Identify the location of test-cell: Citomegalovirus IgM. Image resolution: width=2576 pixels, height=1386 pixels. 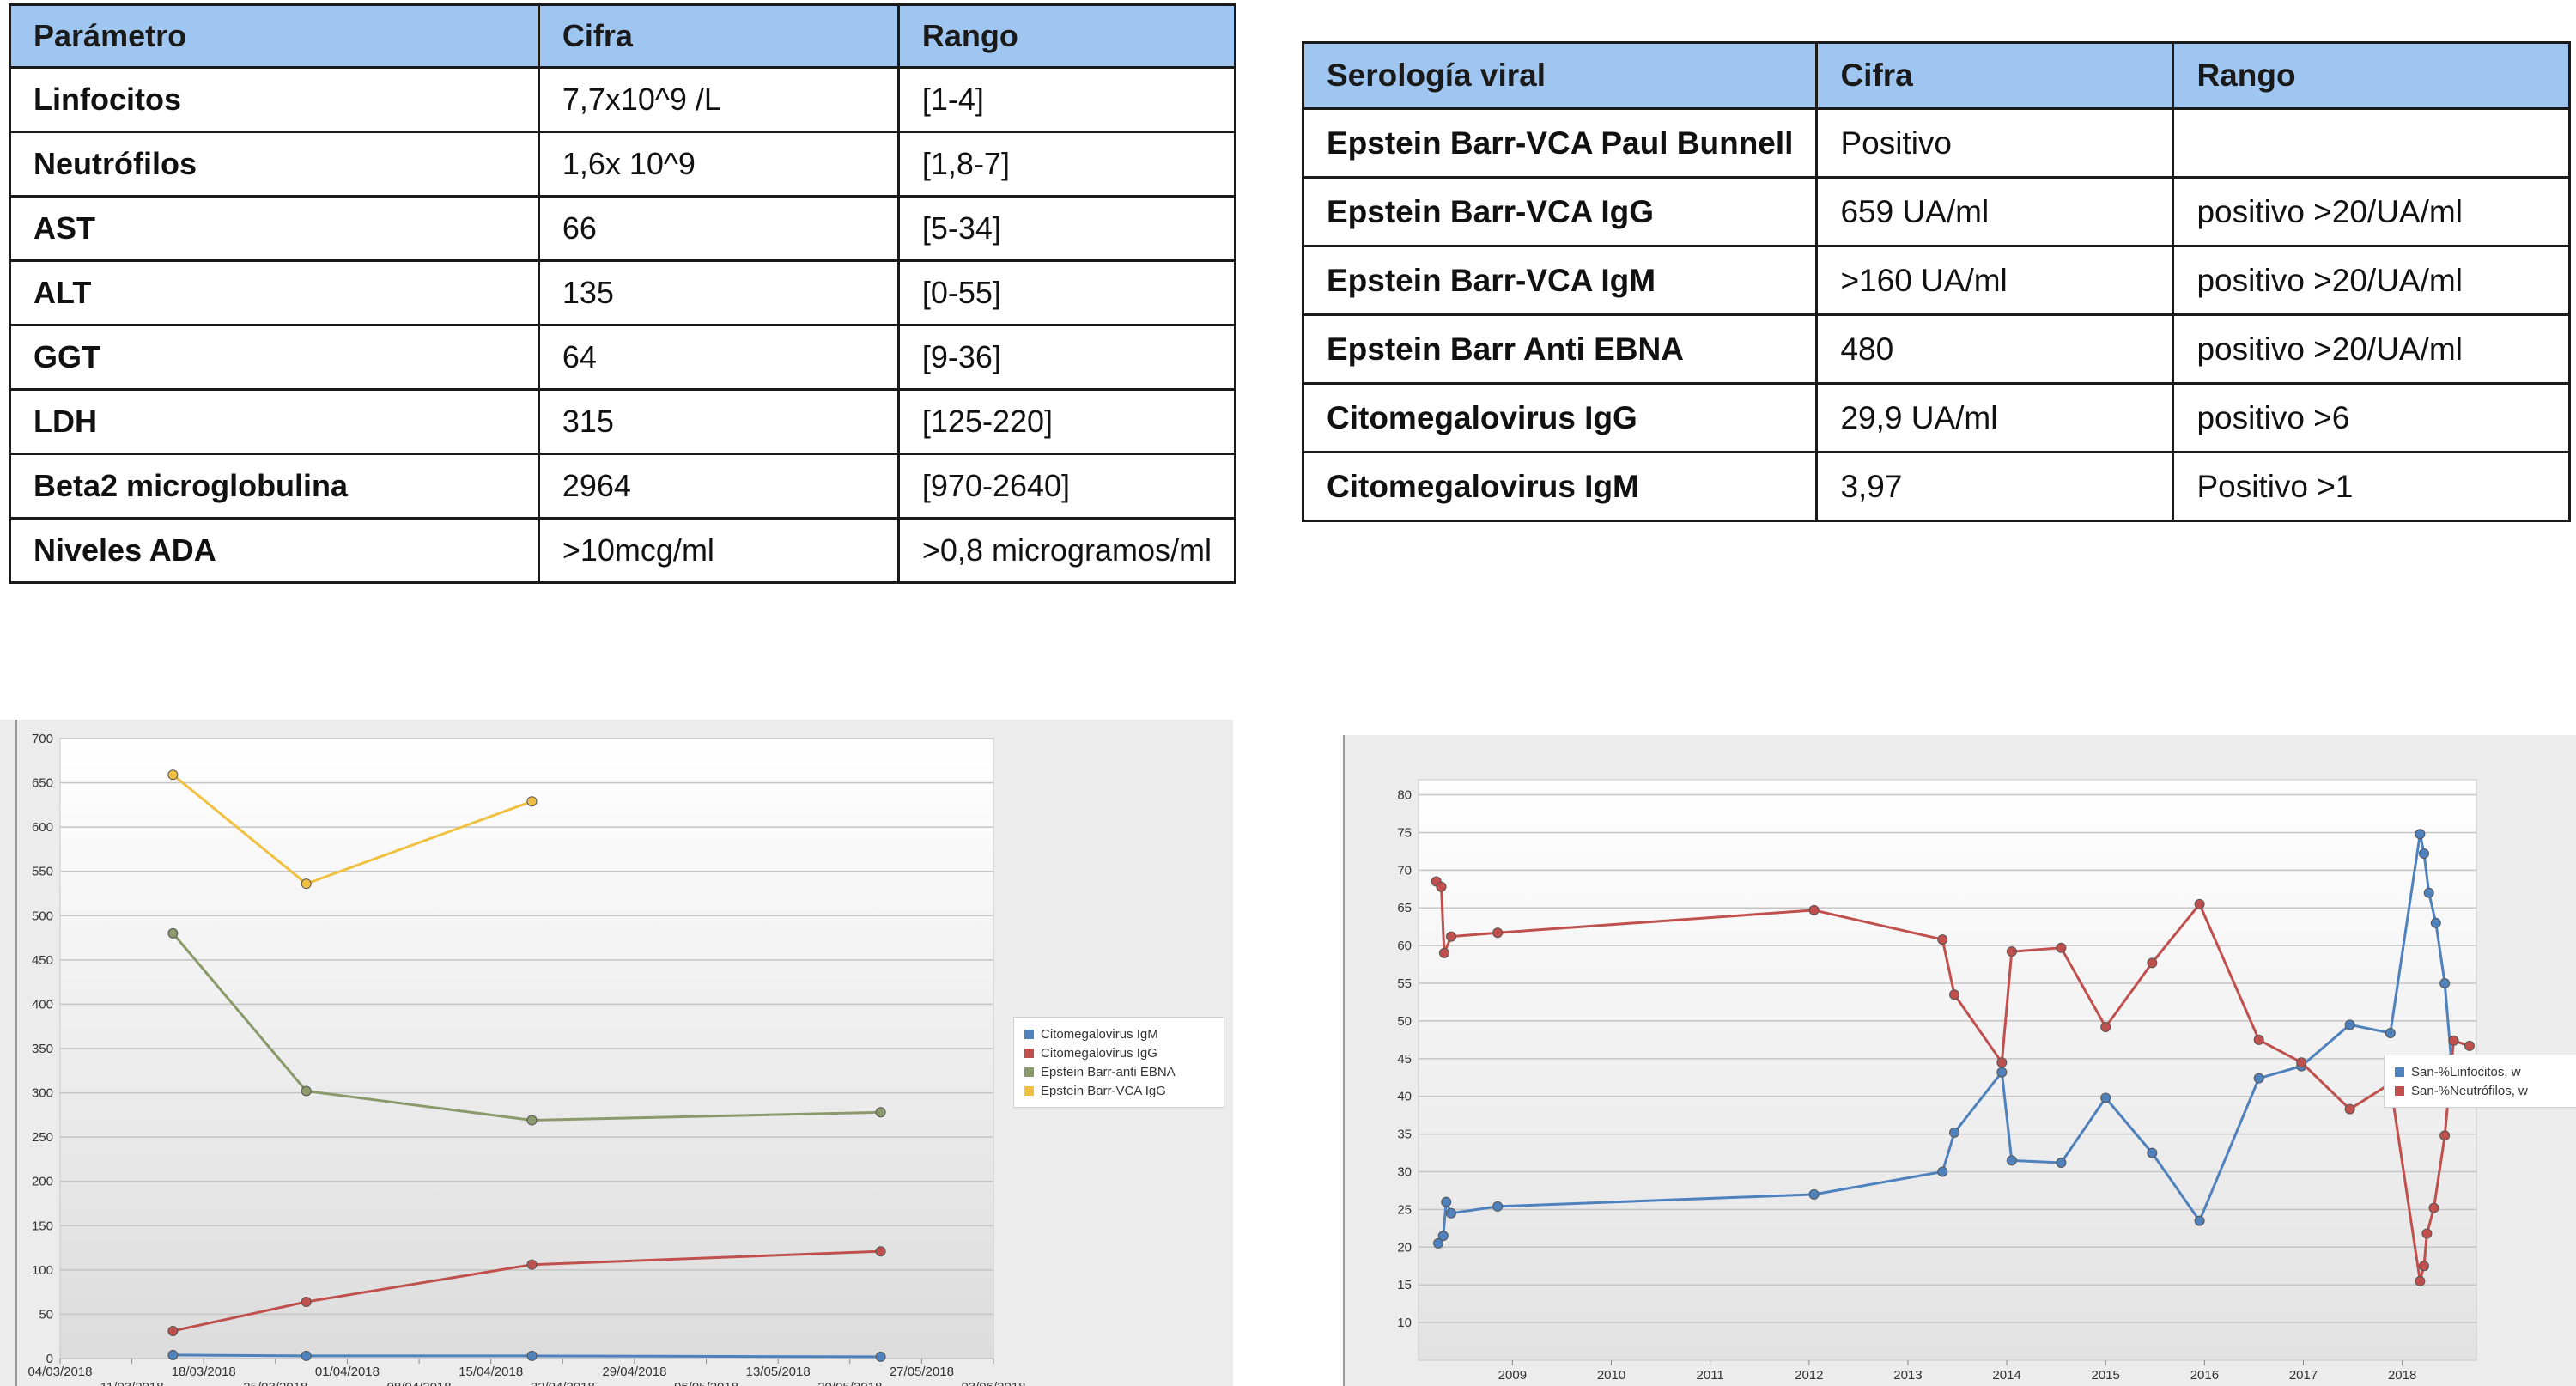
(1560, 486).